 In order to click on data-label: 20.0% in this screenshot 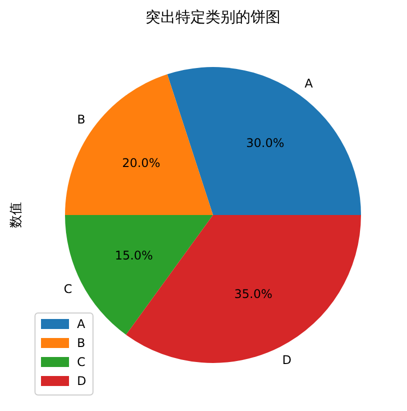, I will do `click(141, 163)`.